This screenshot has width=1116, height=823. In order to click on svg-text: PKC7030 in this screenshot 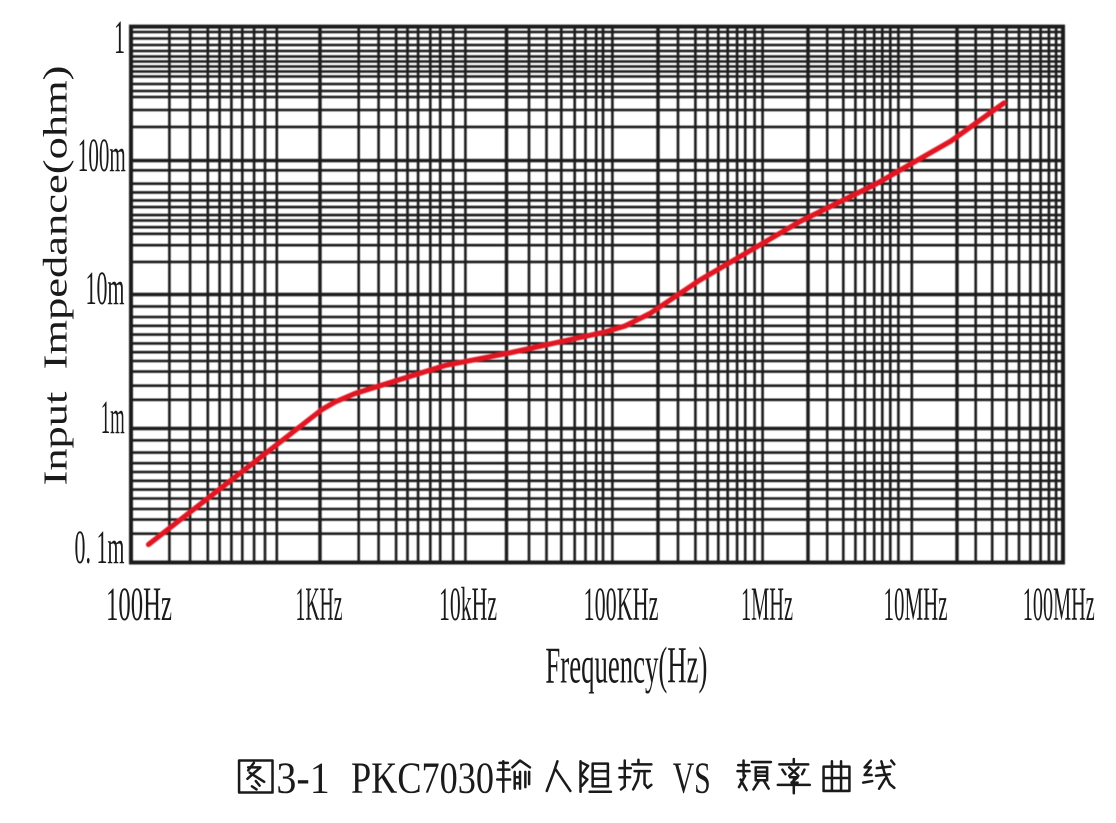, I will do `click(422, 778)`.